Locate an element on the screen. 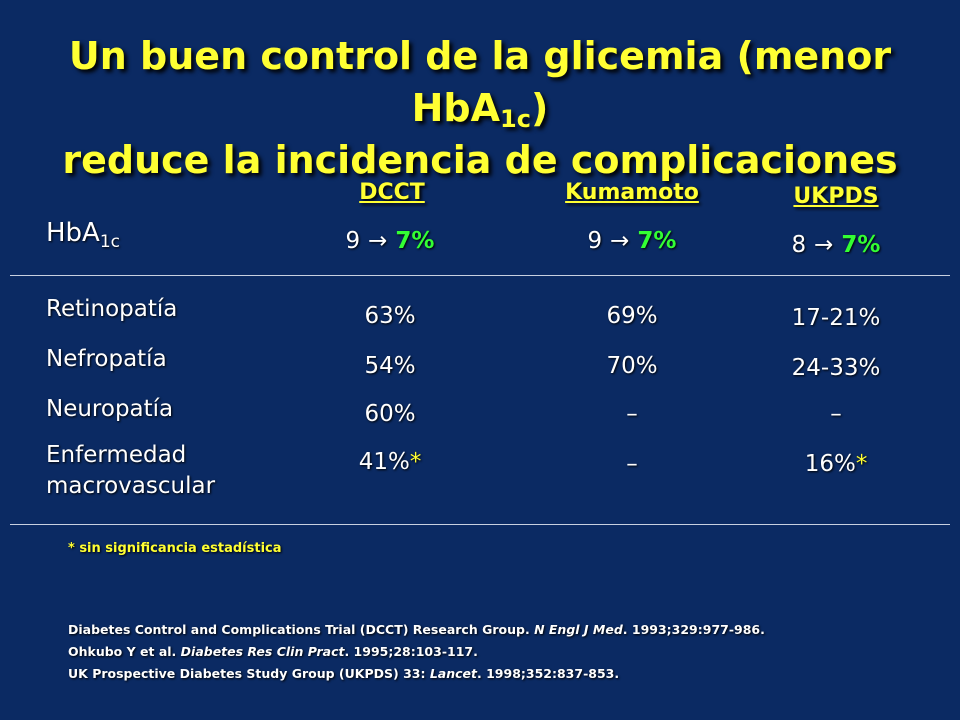  hba1c-label-sub: 1c is located at coordinates (110, 242).